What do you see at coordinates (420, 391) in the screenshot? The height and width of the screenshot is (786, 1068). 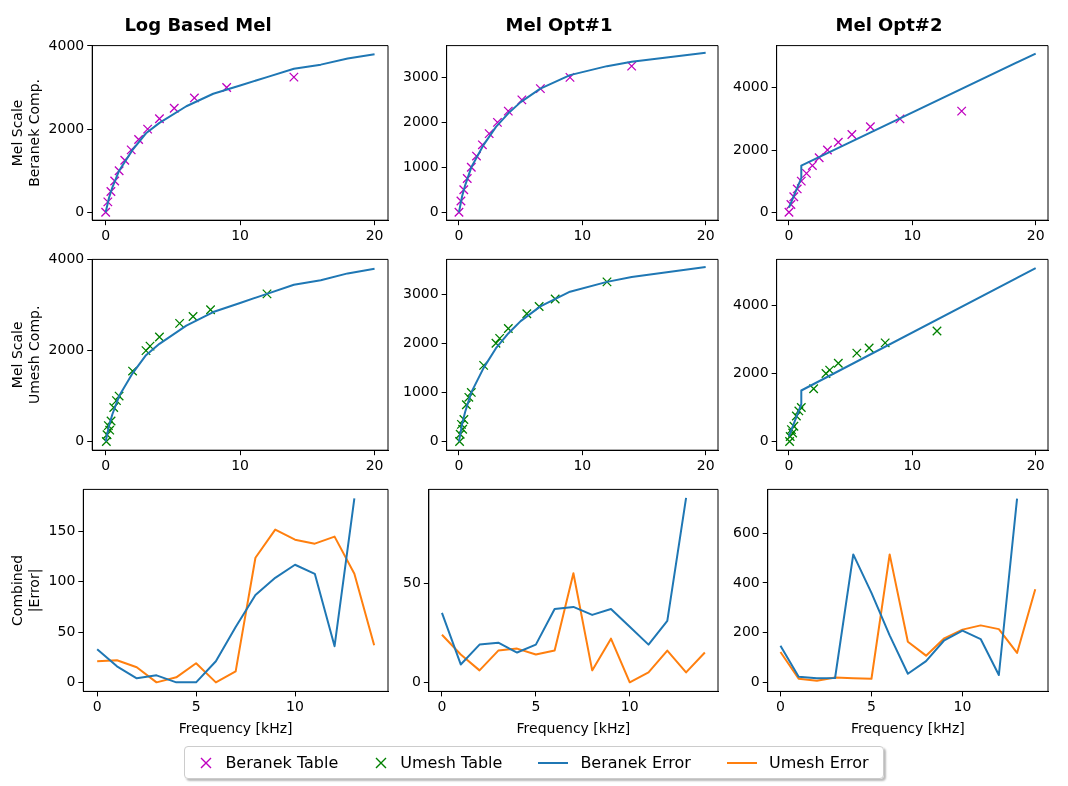 I see `y-tick-label: 1000` at bounding box center [420, 391].